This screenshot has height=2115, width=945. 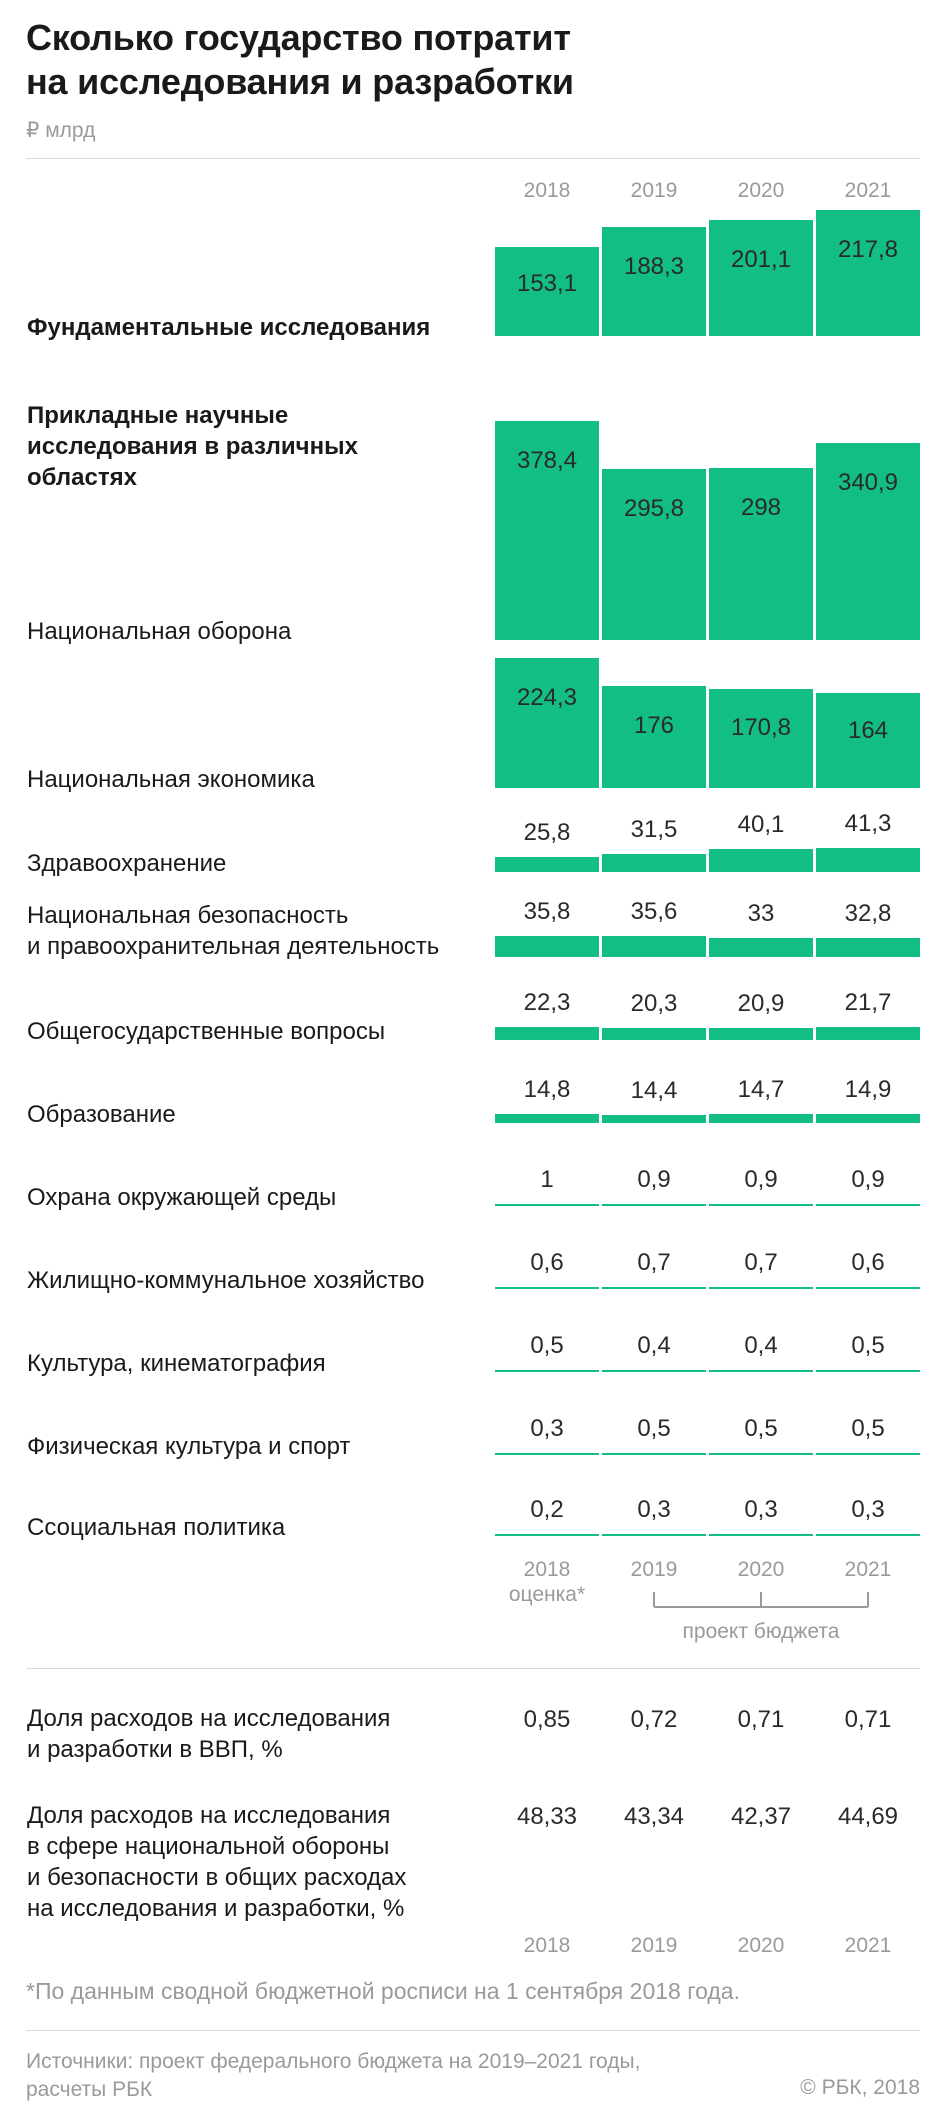 What do you see at coordinates (126, 863) in the screenshot?
I see `category-label: Здравоохранение` at bounding box center [126, 863].